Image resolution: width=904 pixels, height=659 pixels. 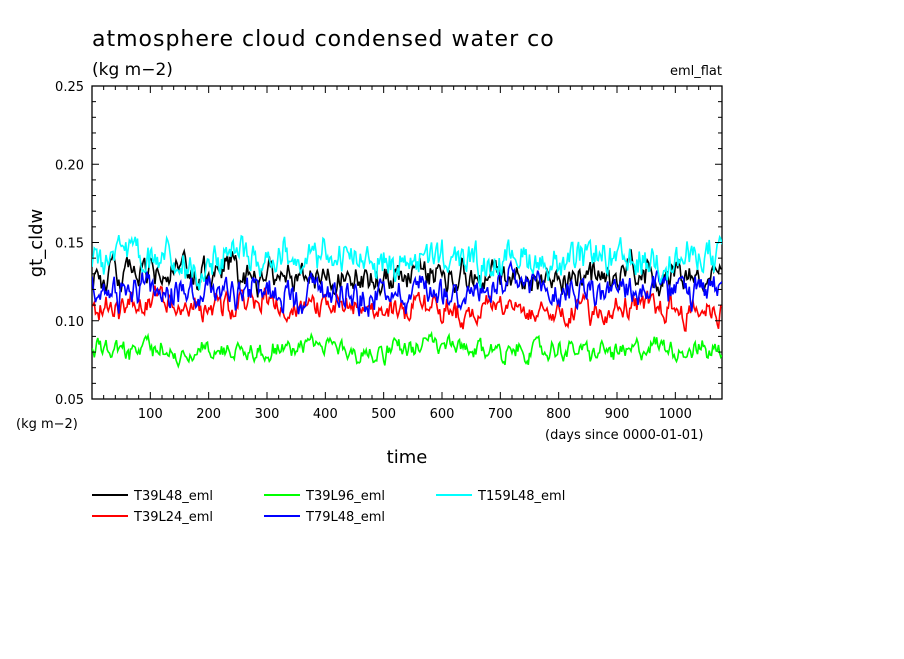 I want to click on x-tick-label: 1000, so click(x=675, y=414).